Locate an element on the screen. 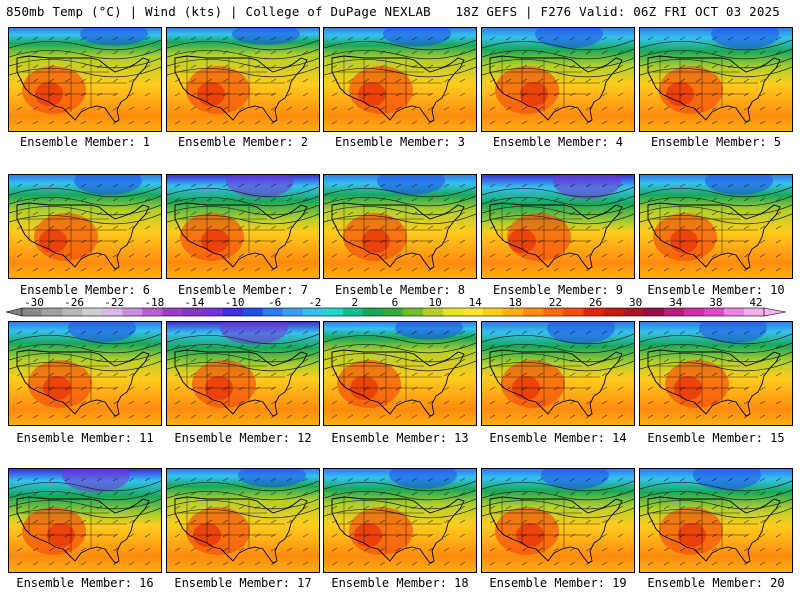  colorbar-tick-label: 6 is located at coordinates (395, 302).